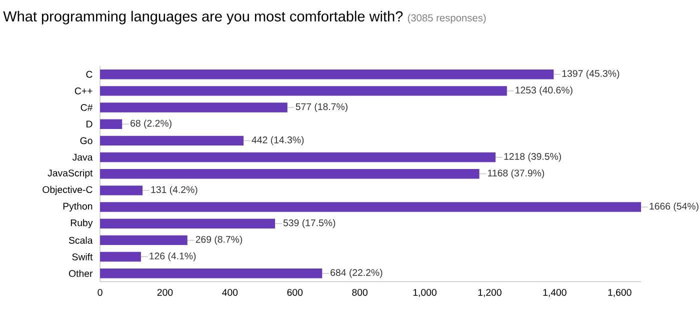 The width and height of the screenshot is (700, 319). I want to click on x-tick-label: 400, so click(230, 292).